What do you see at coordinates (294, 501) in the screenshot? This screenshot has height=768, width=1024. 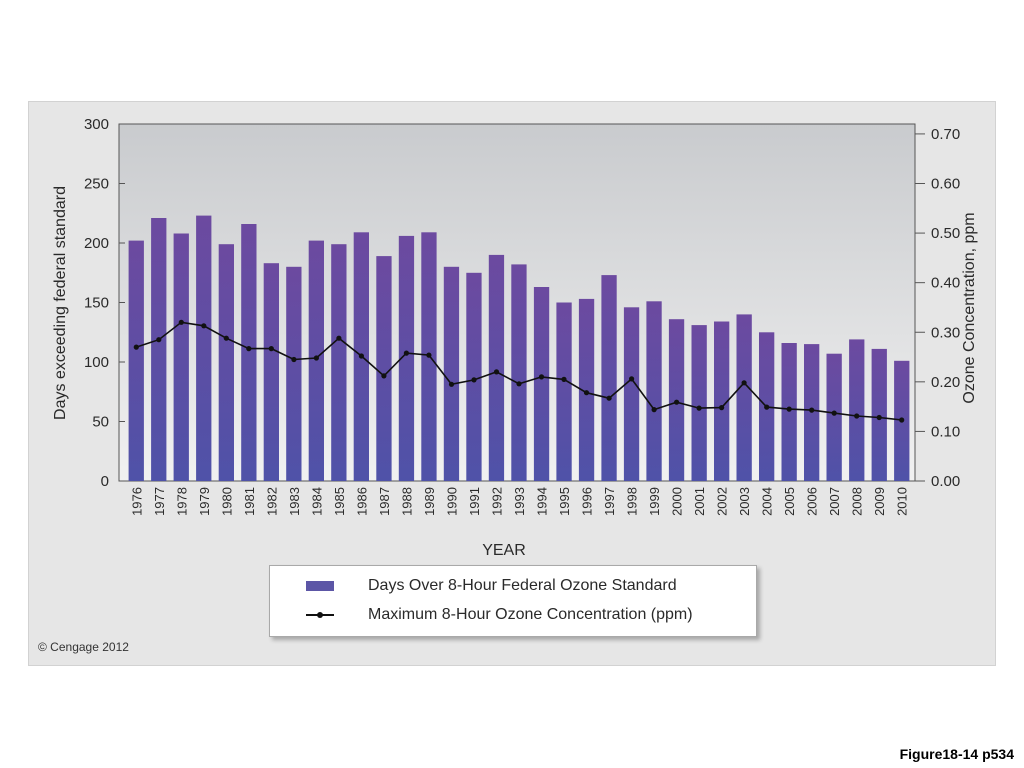 I see `x-tick-label-1983: 1983` at bounding box center [294, 501].